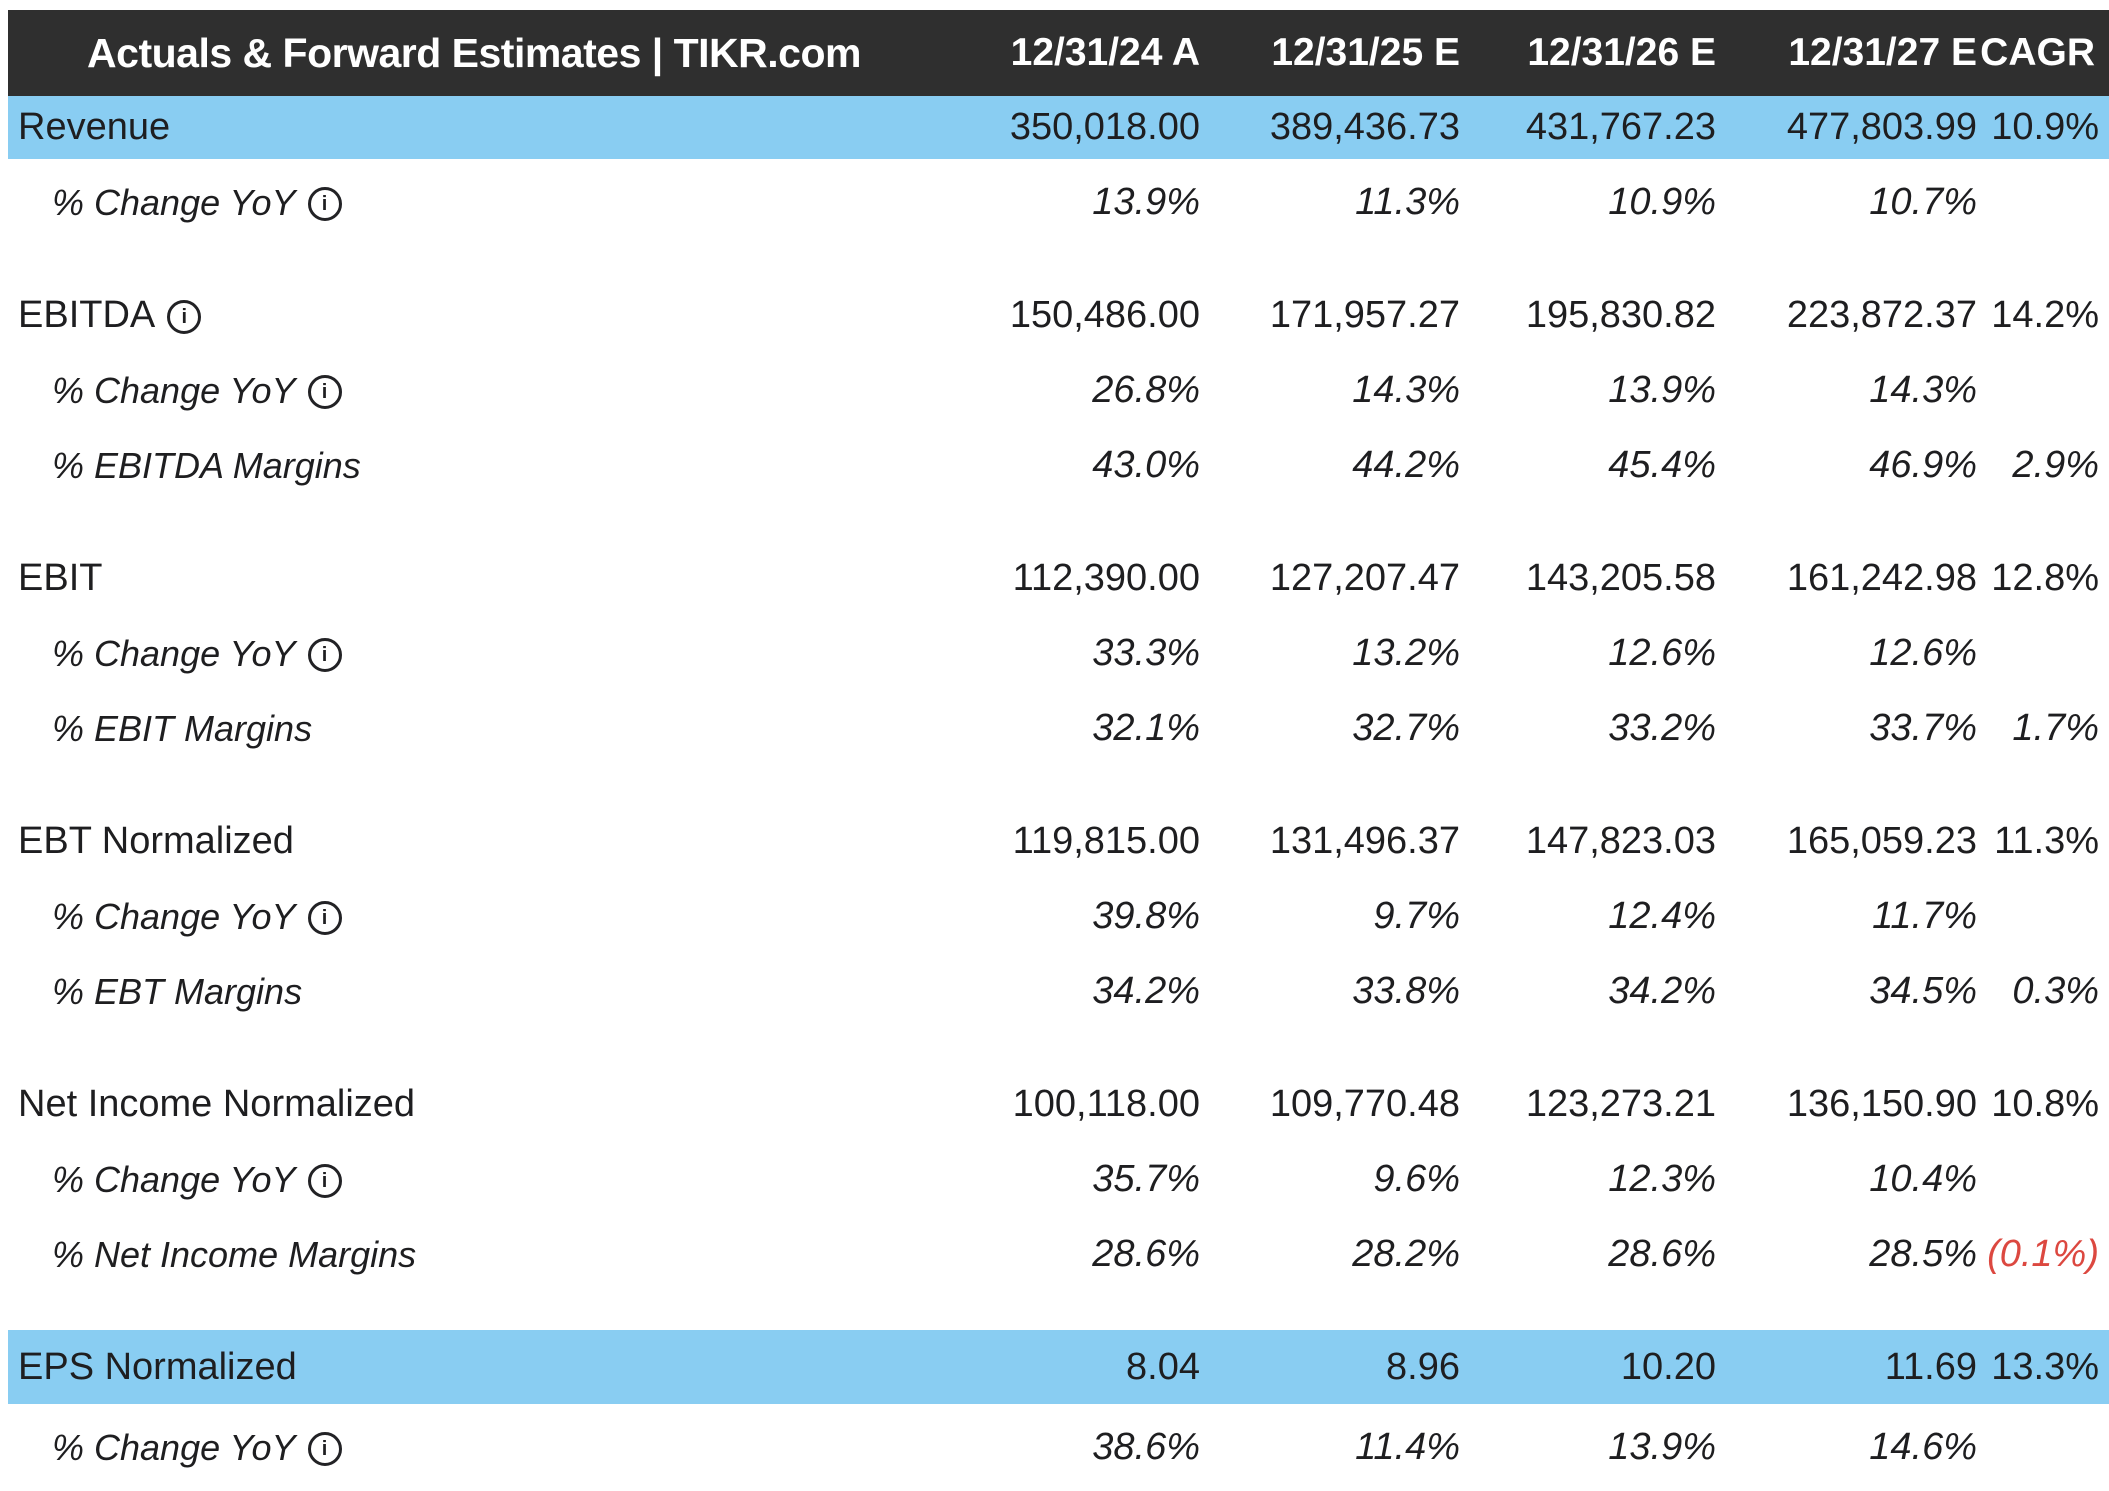 This screenshot has width=2109, height=1491. What do you see at coordinates (1146, 465) in the screenshot?
I see `value-cell-period-1: 43.0%` at bounding box center [1146, 465].